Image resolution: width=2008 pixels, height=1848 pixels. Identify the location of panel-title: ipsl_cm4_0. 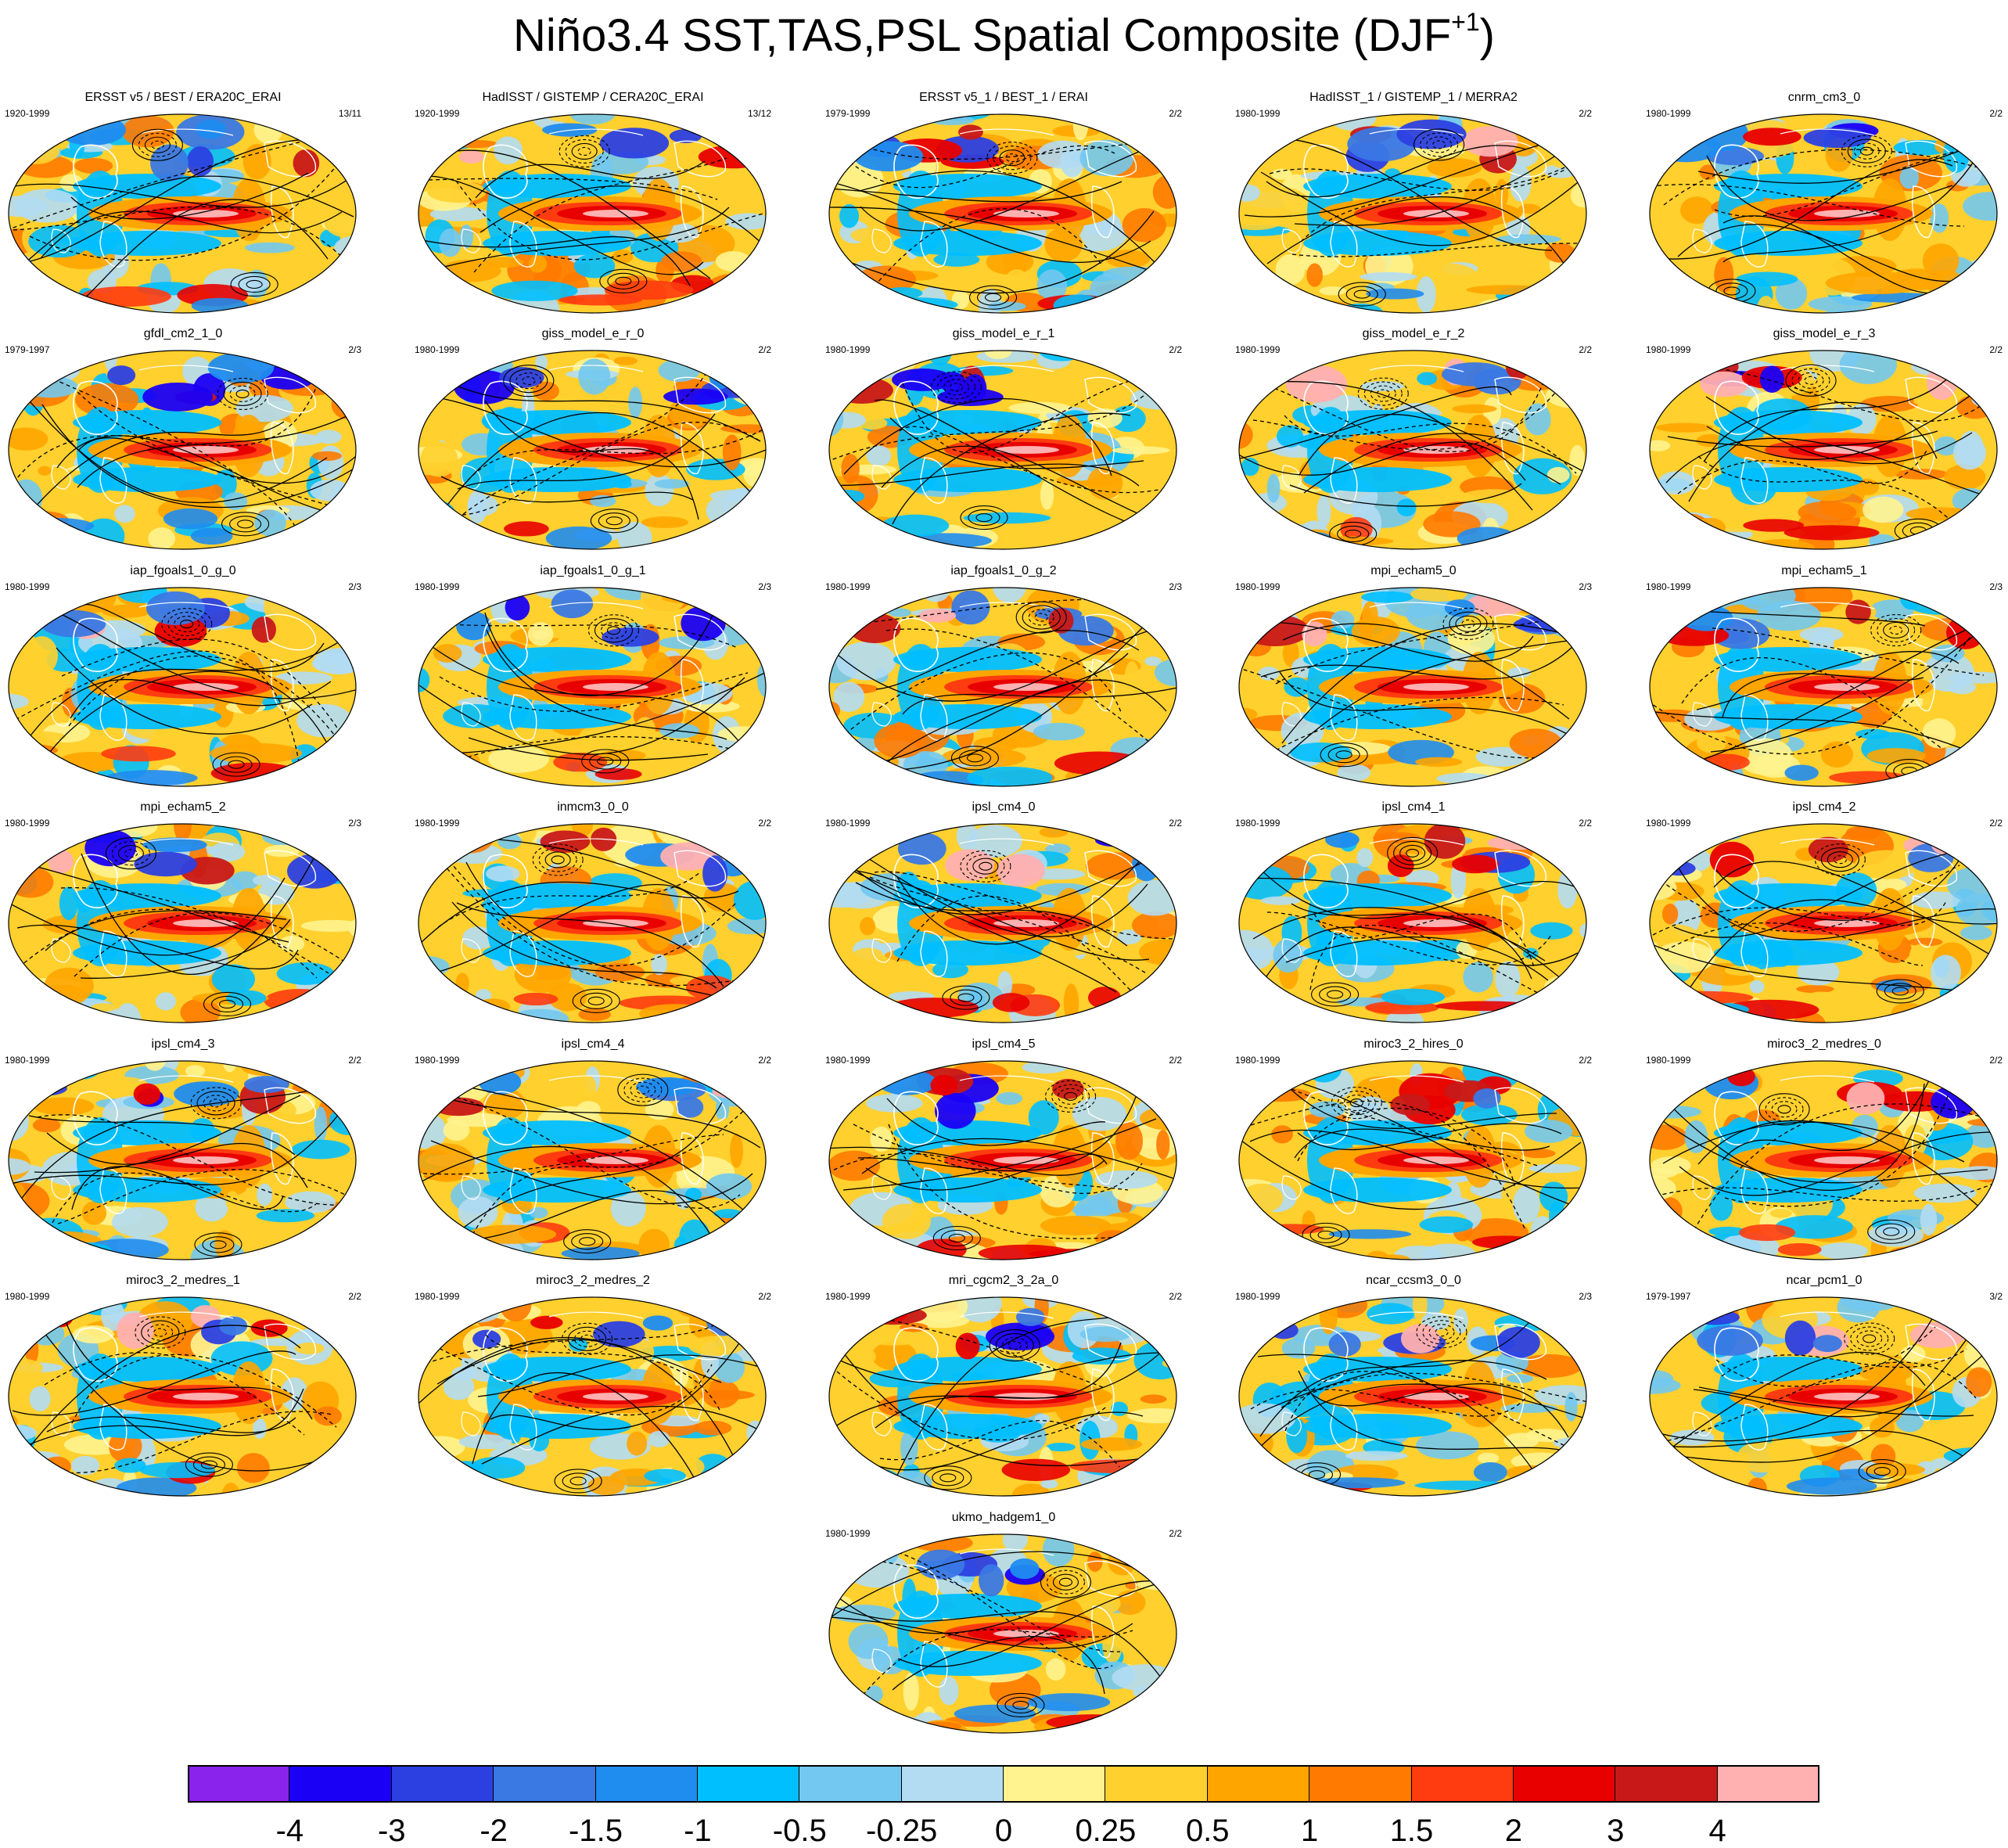
(1004, 807).